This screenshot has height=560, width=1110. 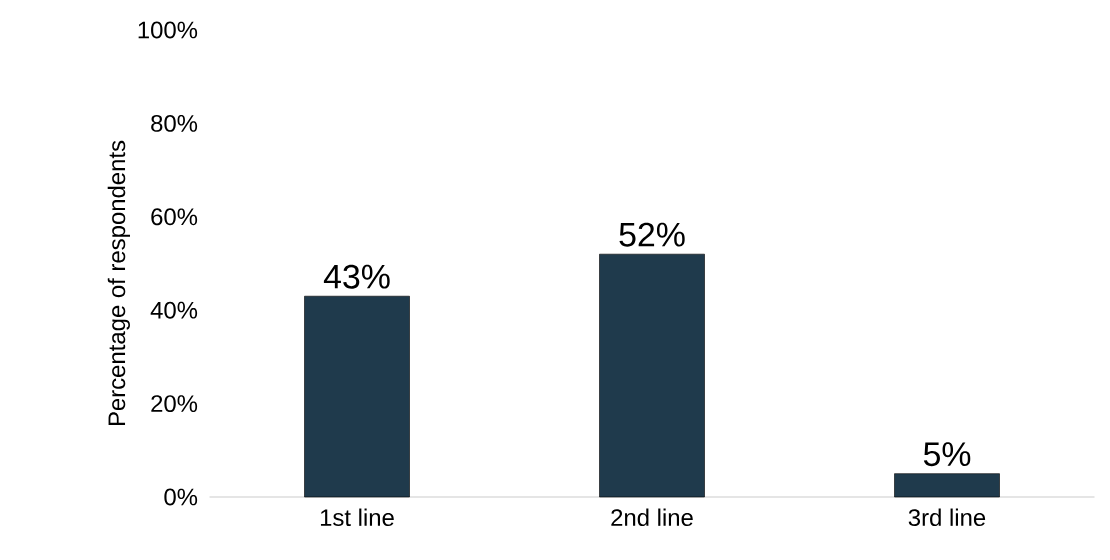 What do you see at coordinates (174, 217) in the screenshot?
I see `y-tick-label: 60%` at bounding box center [174, 217].